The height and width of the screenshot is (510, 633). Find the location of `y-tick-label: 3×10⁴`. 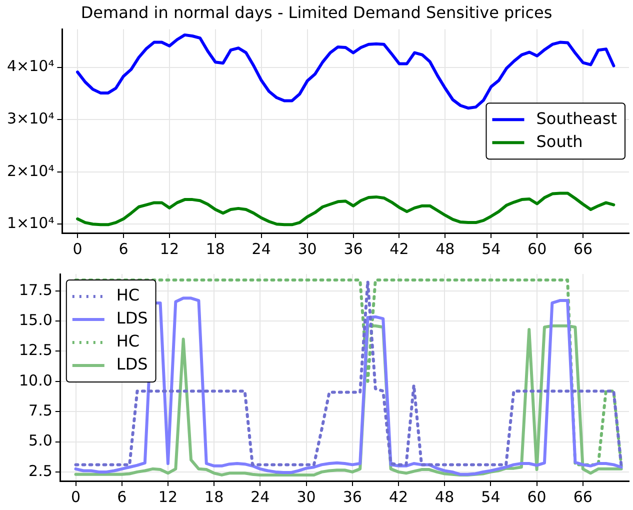

y-tick-label: 3×10⁴ is located at coordinates (30, 118).